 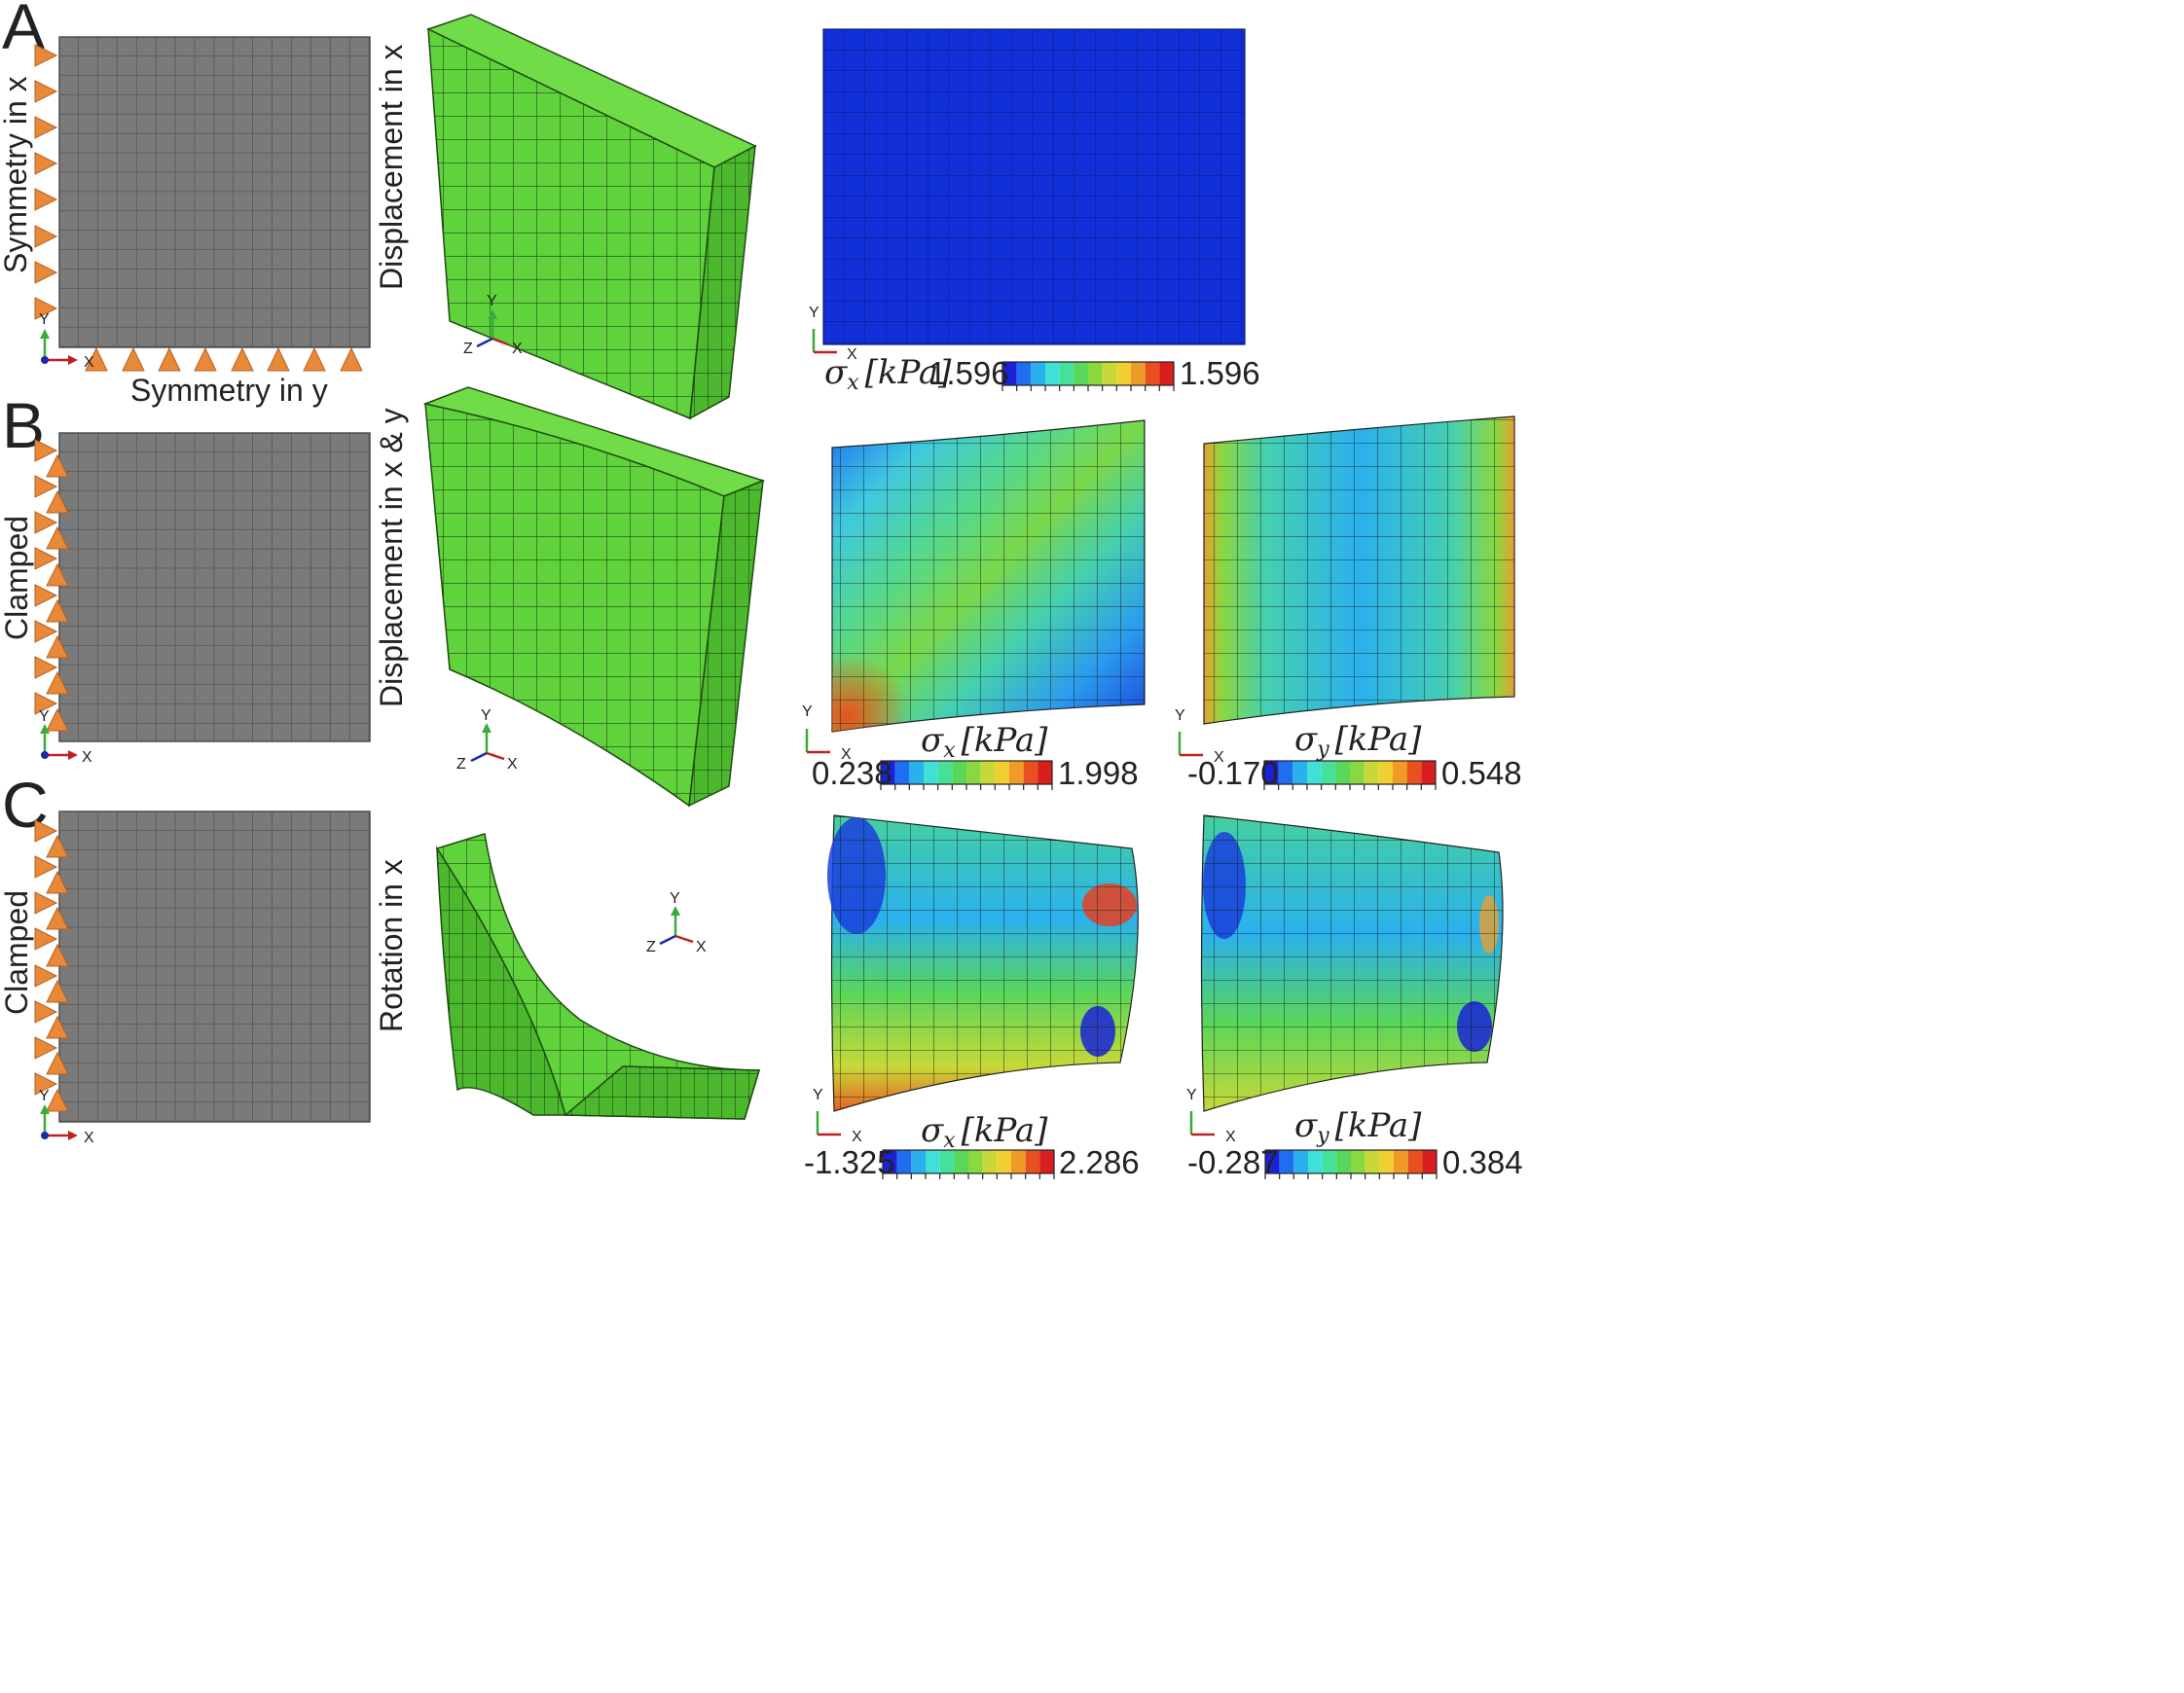 I want to click on colorbar-max-a: 1.596, so click(x=1220, y=373).